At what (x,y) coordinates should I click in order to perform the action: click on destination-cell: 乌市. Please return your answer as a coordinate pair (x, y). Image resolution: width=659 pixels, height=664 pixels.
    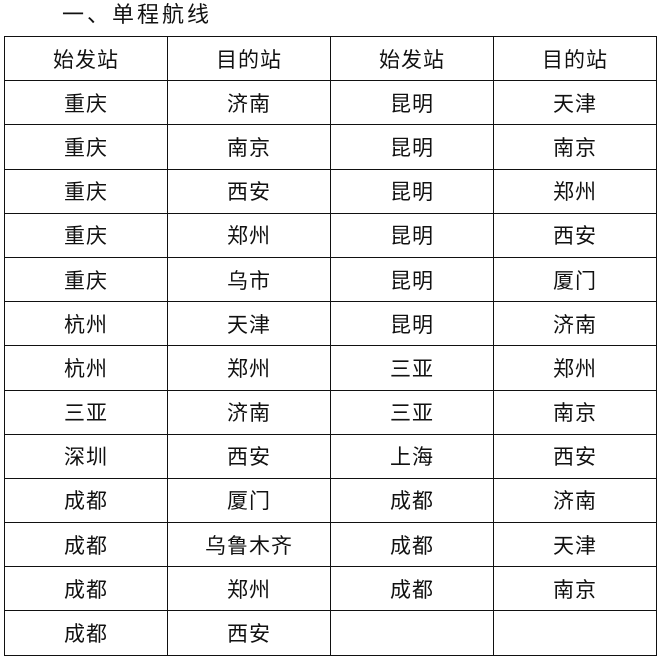
    Looking at the image, I should click on (249, 279).